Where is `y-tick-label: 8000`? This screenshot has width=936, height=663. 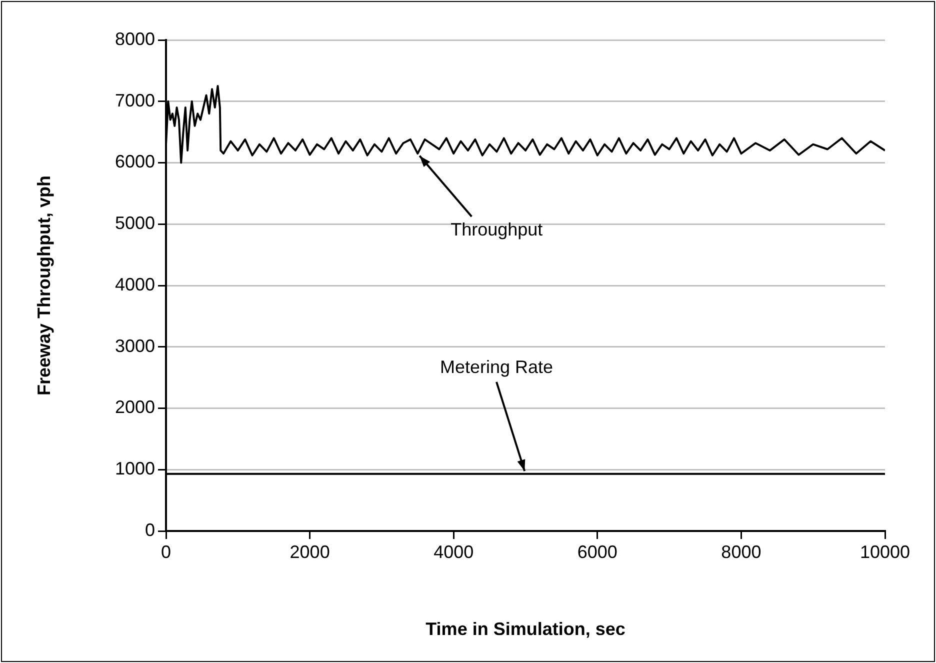
y-tick-label: 8000 is located at coordinates (134, 38).